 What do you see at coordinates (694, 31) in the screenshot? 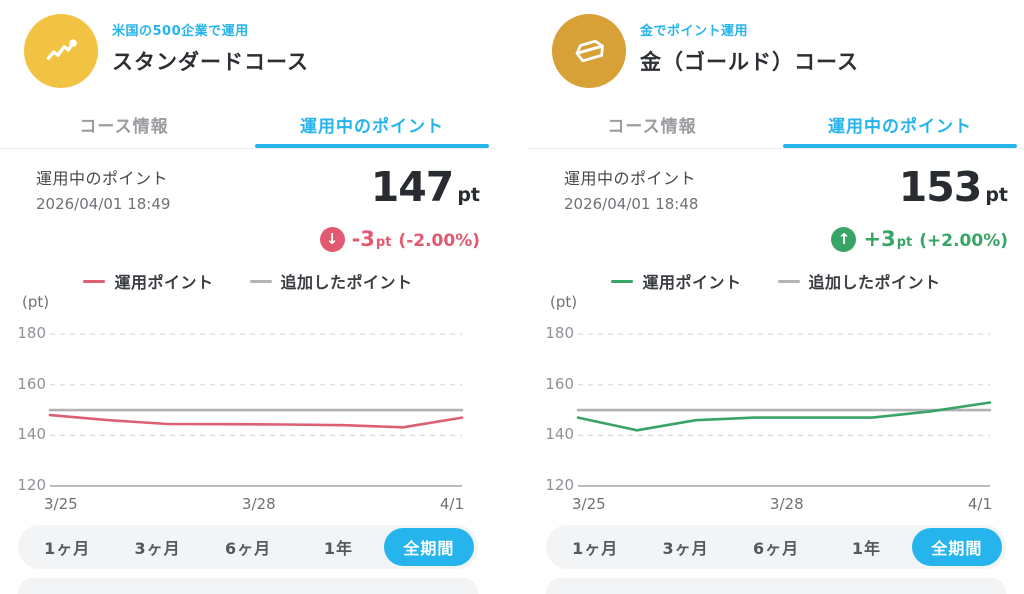
I see `course-subtitle: 金でポイント運用` at bounding box center [694, 31].